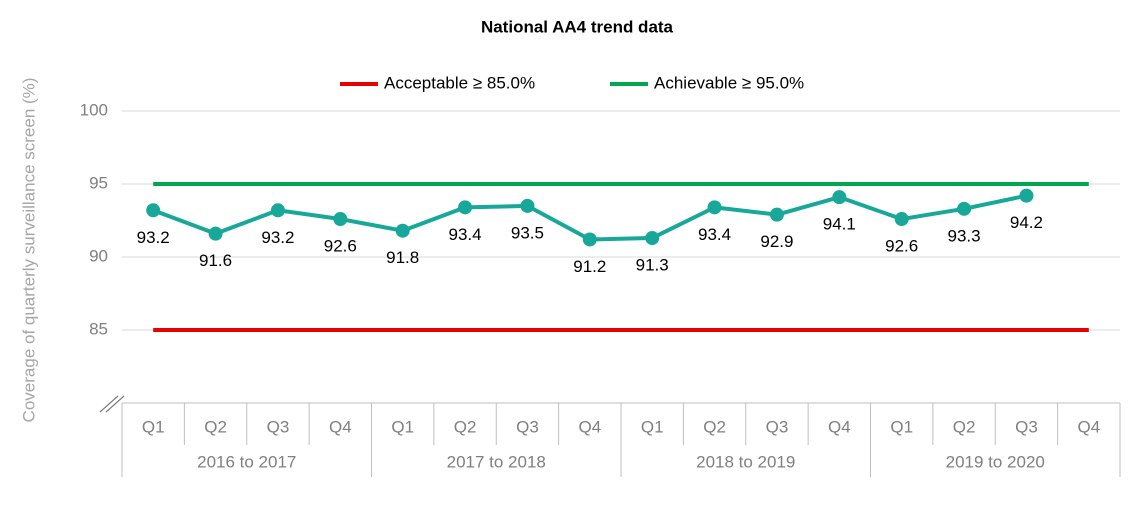 This screenshot has width=1142, height=516. Describe the element at coordinates (745, 461) in the screenshot. I see `x-group-label: 2018 to 2019` at that location.